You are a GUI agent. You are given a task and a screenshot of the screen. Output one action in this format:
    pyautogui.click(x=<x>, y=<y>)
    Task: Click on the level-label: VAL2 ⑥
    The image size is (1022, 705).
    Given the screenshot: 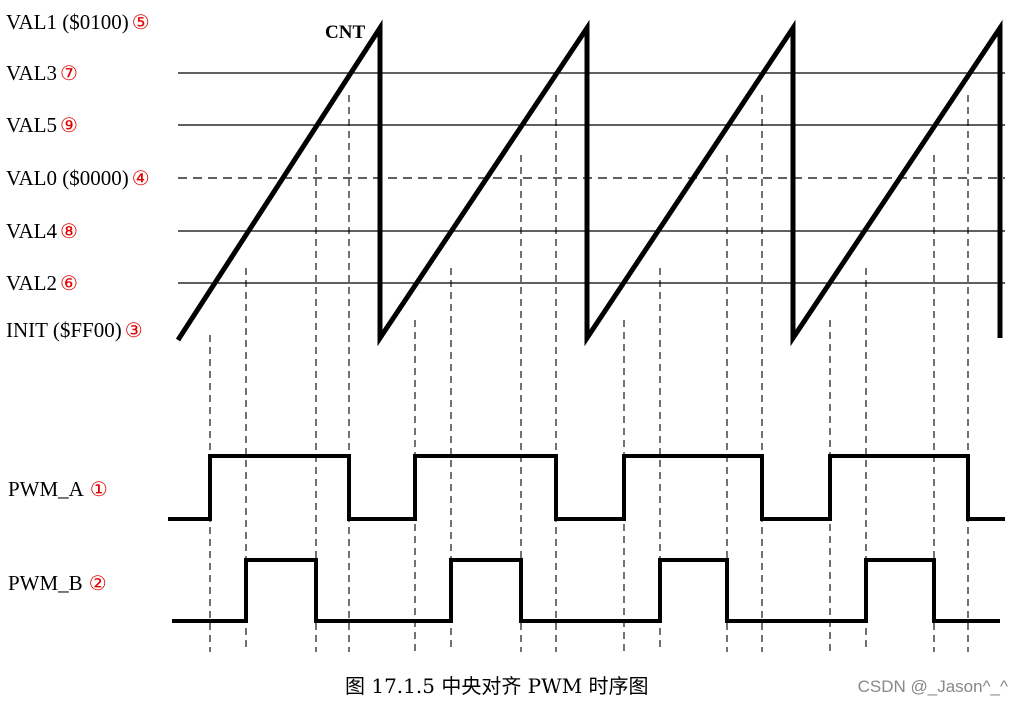 What is the action you would take?
    pyautogui.click(x=42, y=283)
    